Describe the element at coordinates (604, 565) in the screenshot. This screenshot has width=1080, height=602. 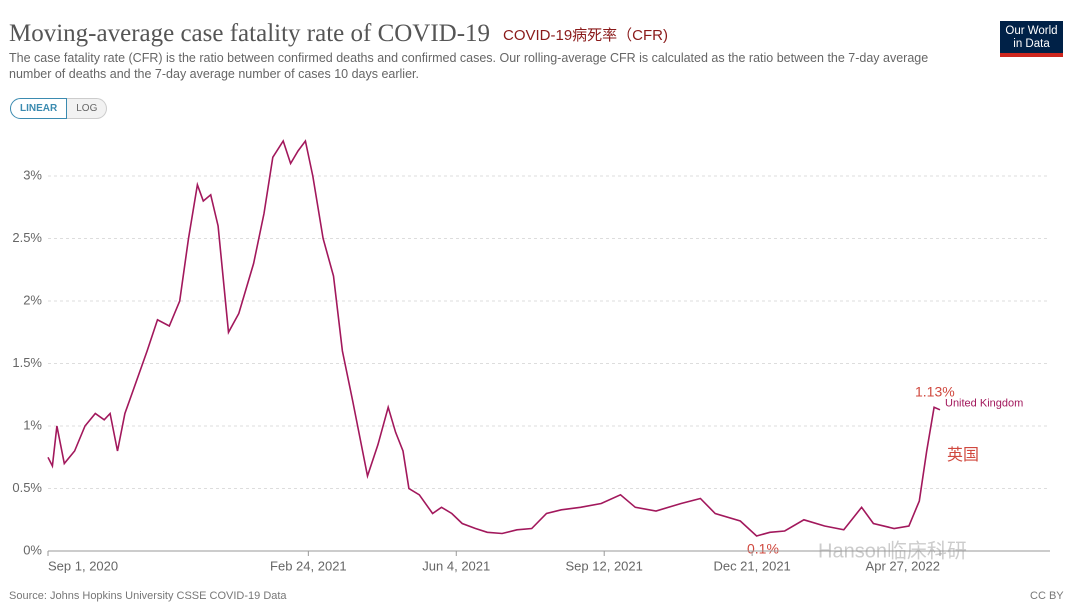
I see `x-tick-label: Sep 12, 2021` at that location.